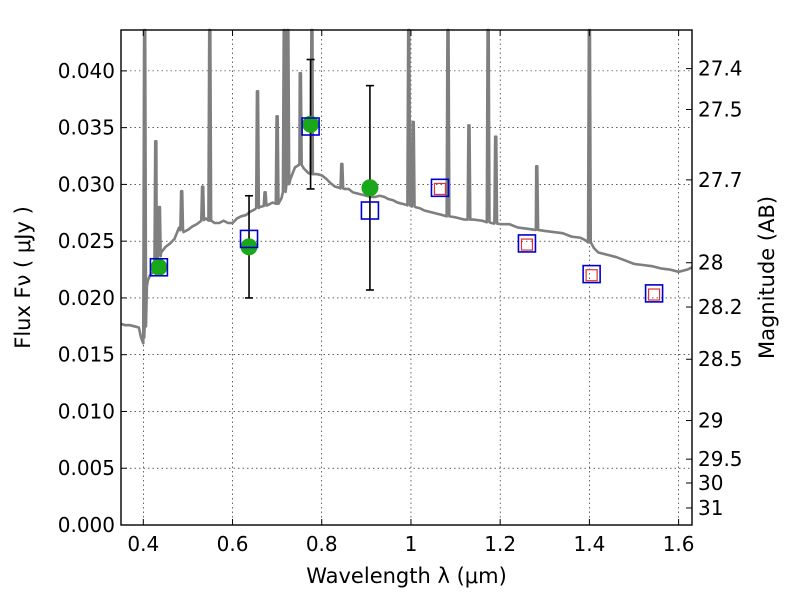  Describe the element at coordinates (411, 544) in the screenshot. I see `x-tick-label: 1` at that location.